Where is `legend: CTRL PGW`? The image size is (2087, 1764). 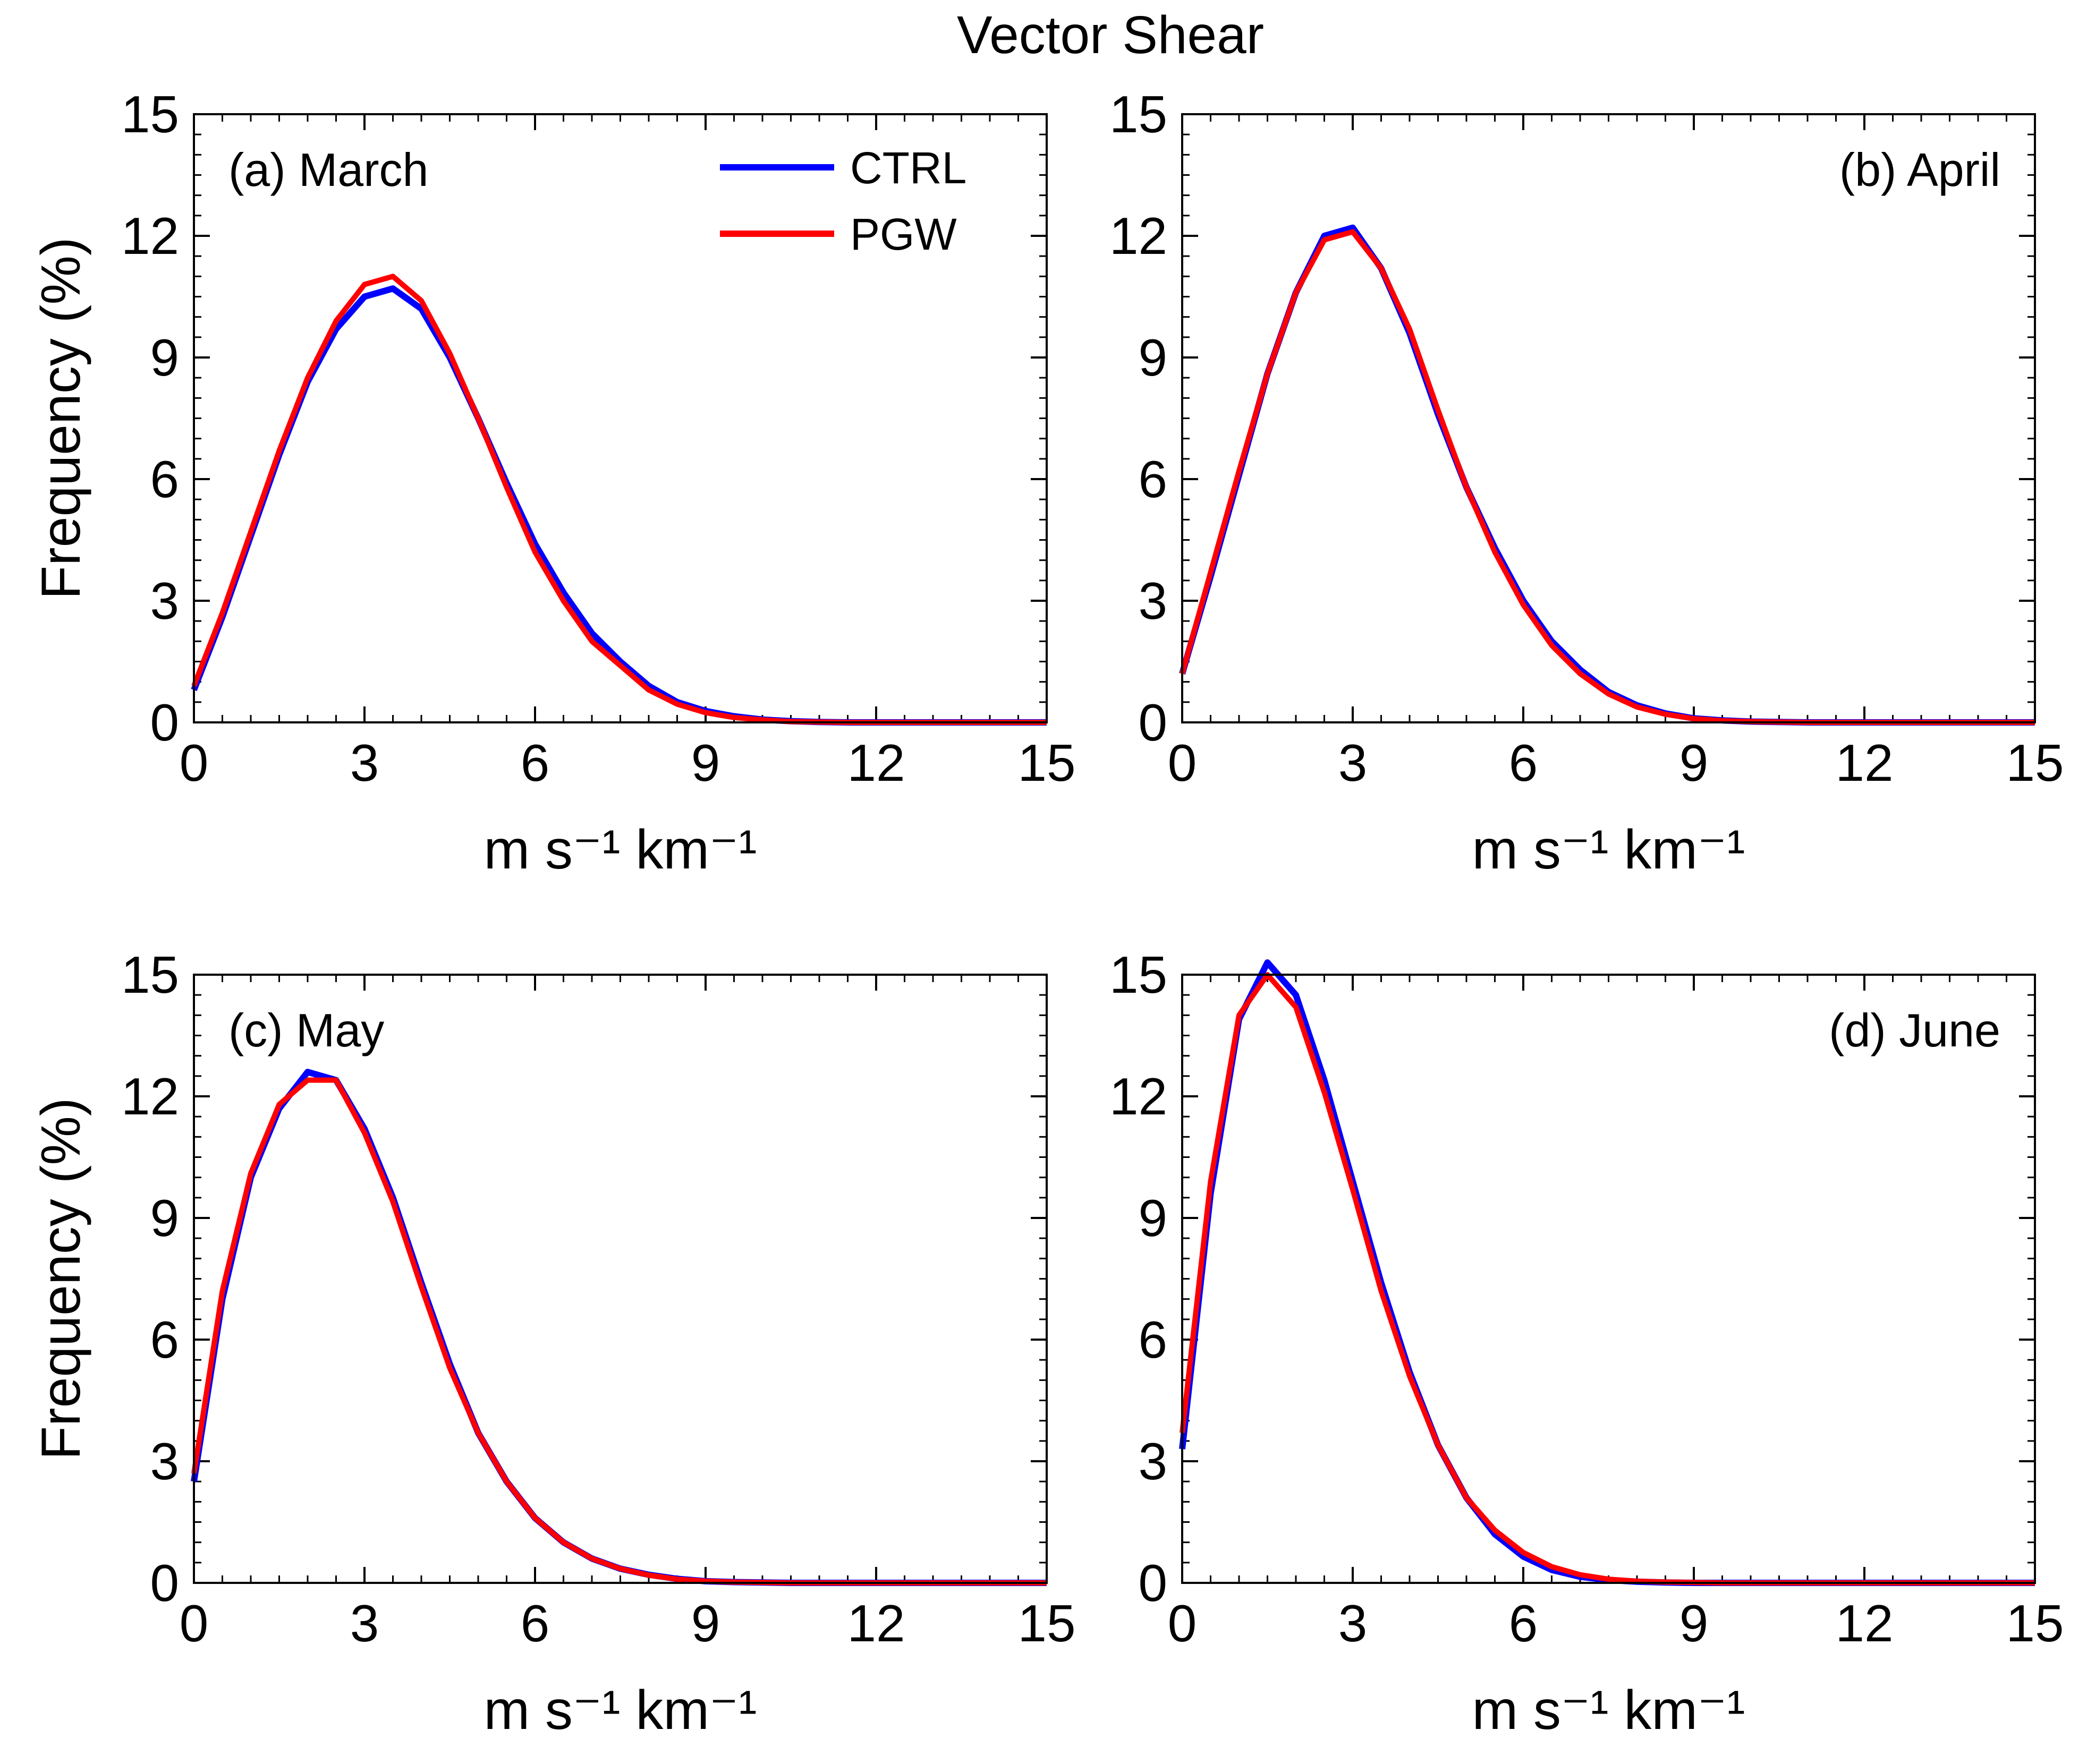
legend: CTRL PGW is located at coordinates (843, 201).